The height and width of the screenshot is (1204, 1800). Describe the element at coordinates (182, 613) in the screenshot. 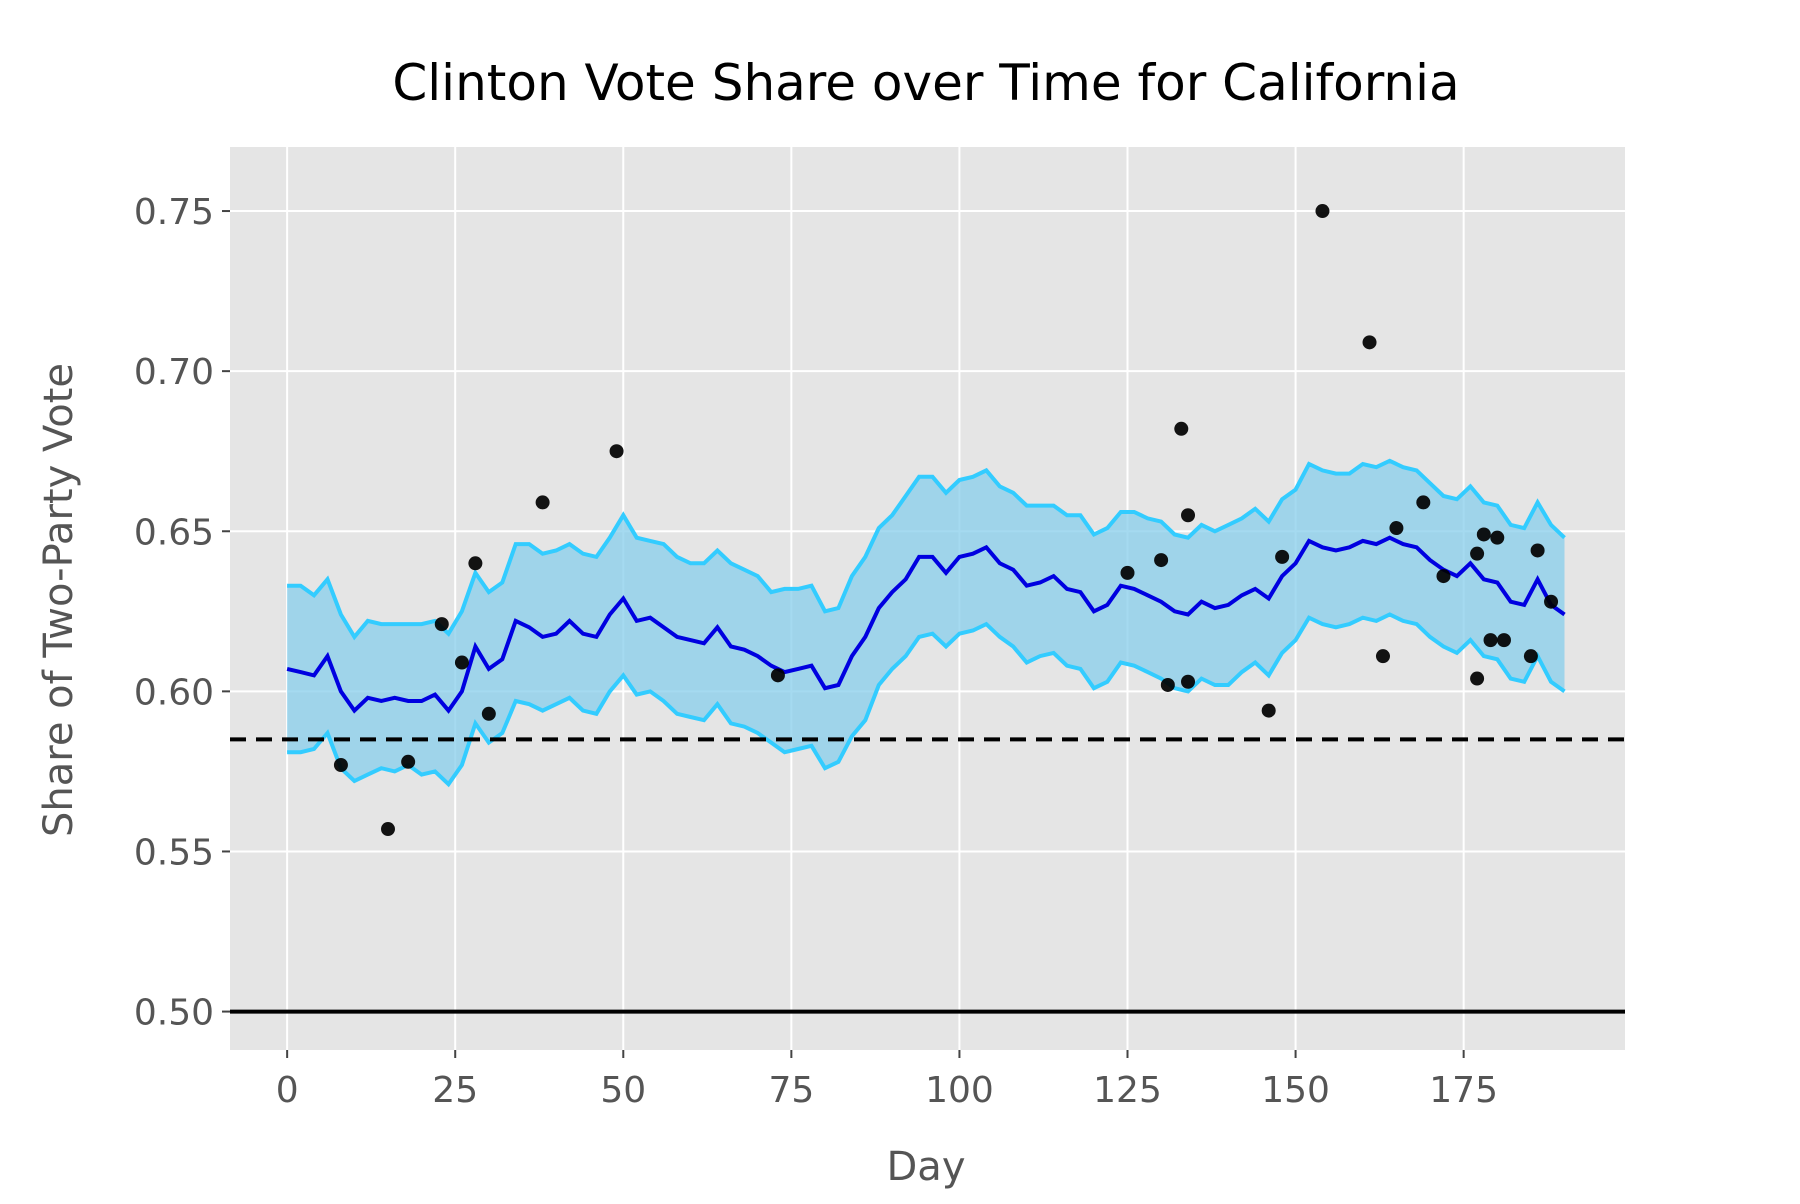

I see `y-axis-ticks: 0.50 0.55 0.60 0.65 0.70 0.75` at that location.